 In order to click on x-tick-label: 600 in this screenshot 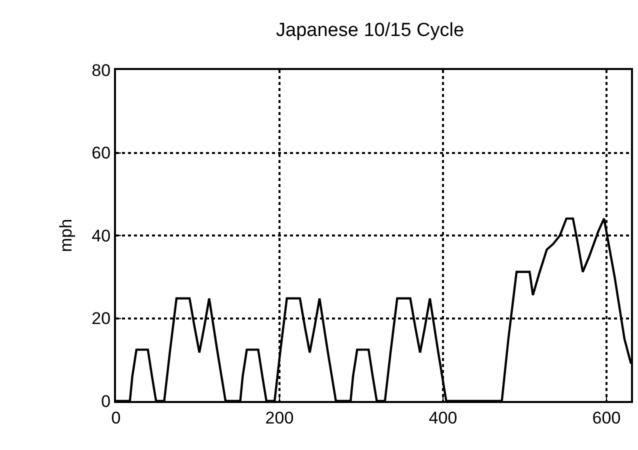, I will do `click(606, 418)`.